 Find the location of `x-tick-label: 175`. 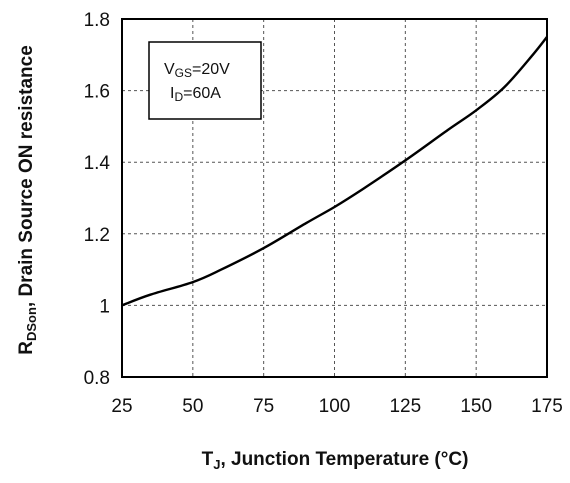

x-tick-label: 175 is located at coordinates (547, 406).